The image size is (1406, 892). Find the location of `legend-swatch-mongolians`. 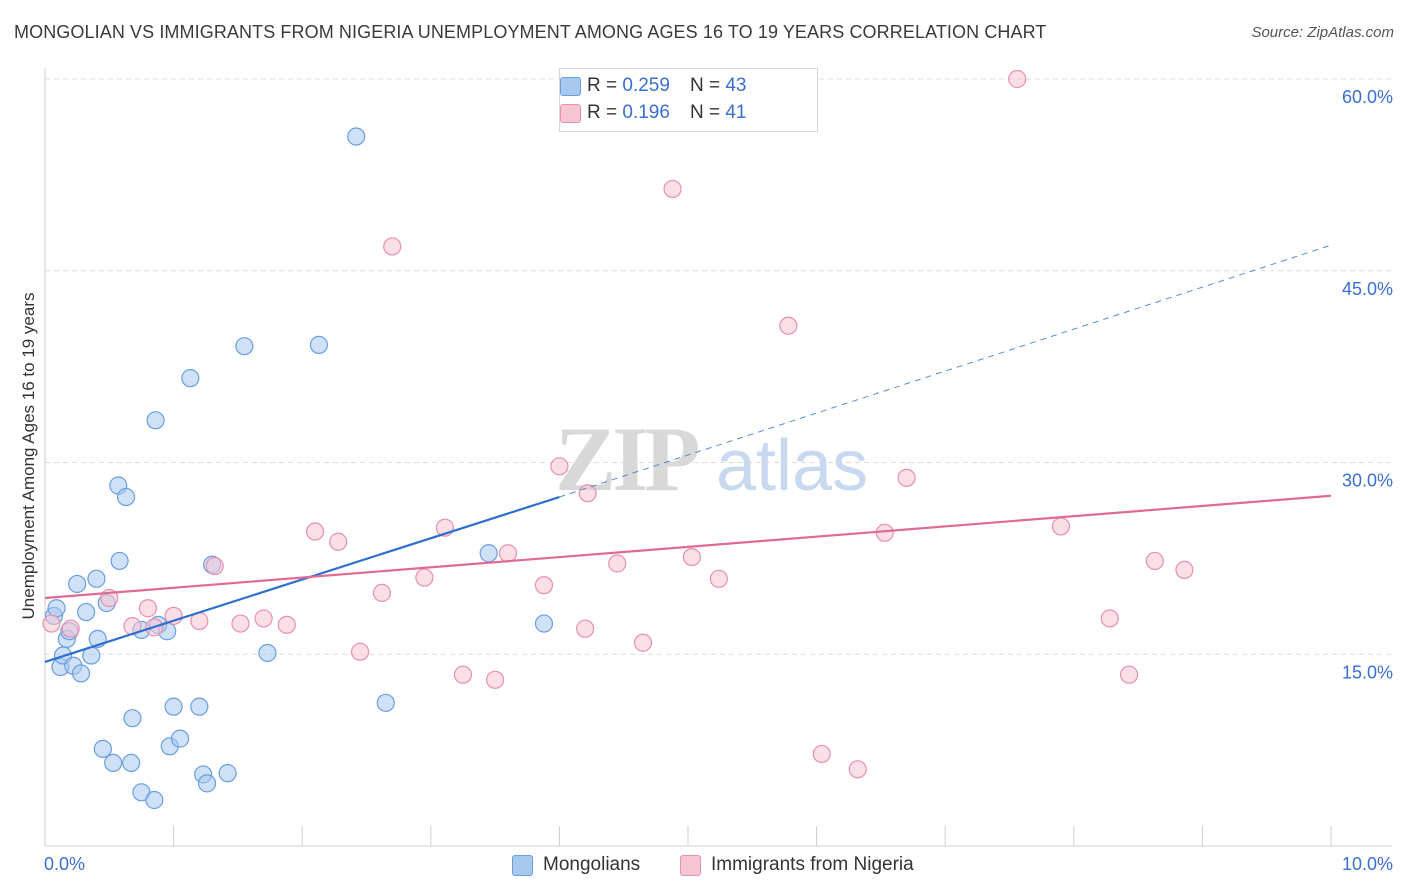

legend-swatch-mongolians is located at coordinates (522, 865).